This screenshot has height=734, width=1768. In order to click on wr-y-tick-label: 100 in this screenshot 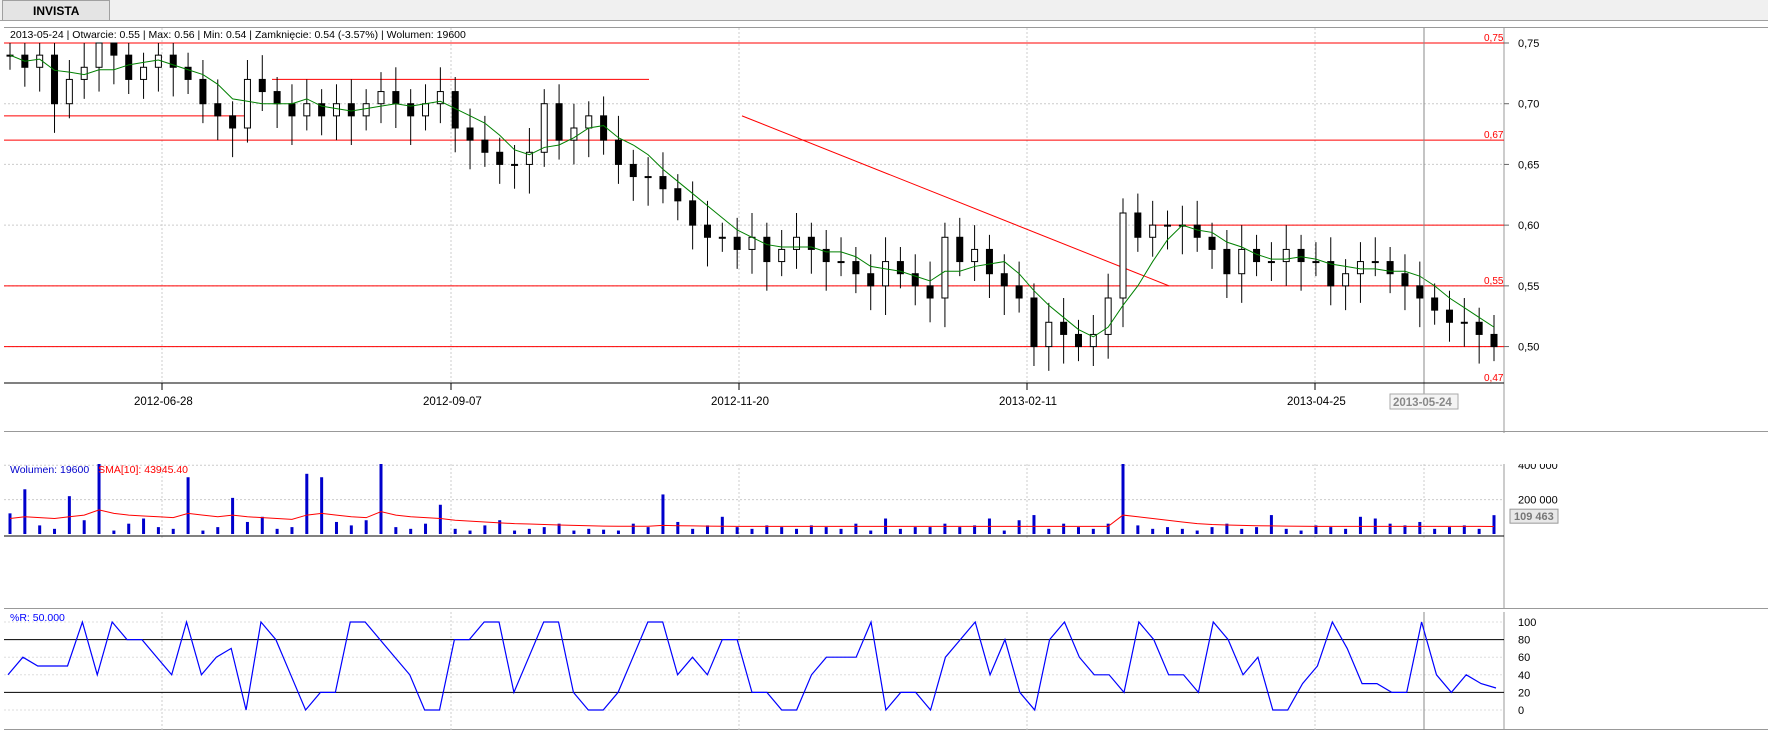, I will do `click(1527, 623)`.